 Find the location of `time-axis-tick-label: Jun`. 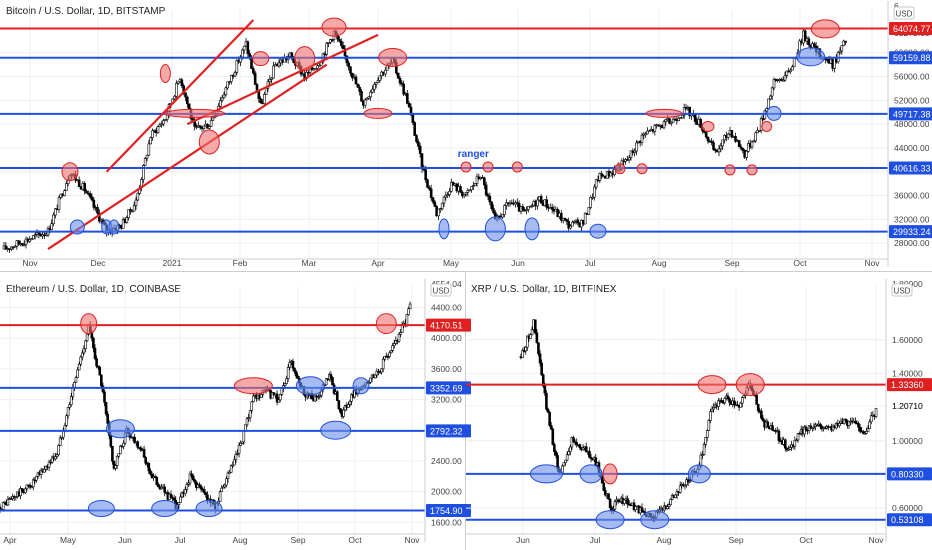

time-axis-tick-label: Jun is located at coordinates (523, 540).